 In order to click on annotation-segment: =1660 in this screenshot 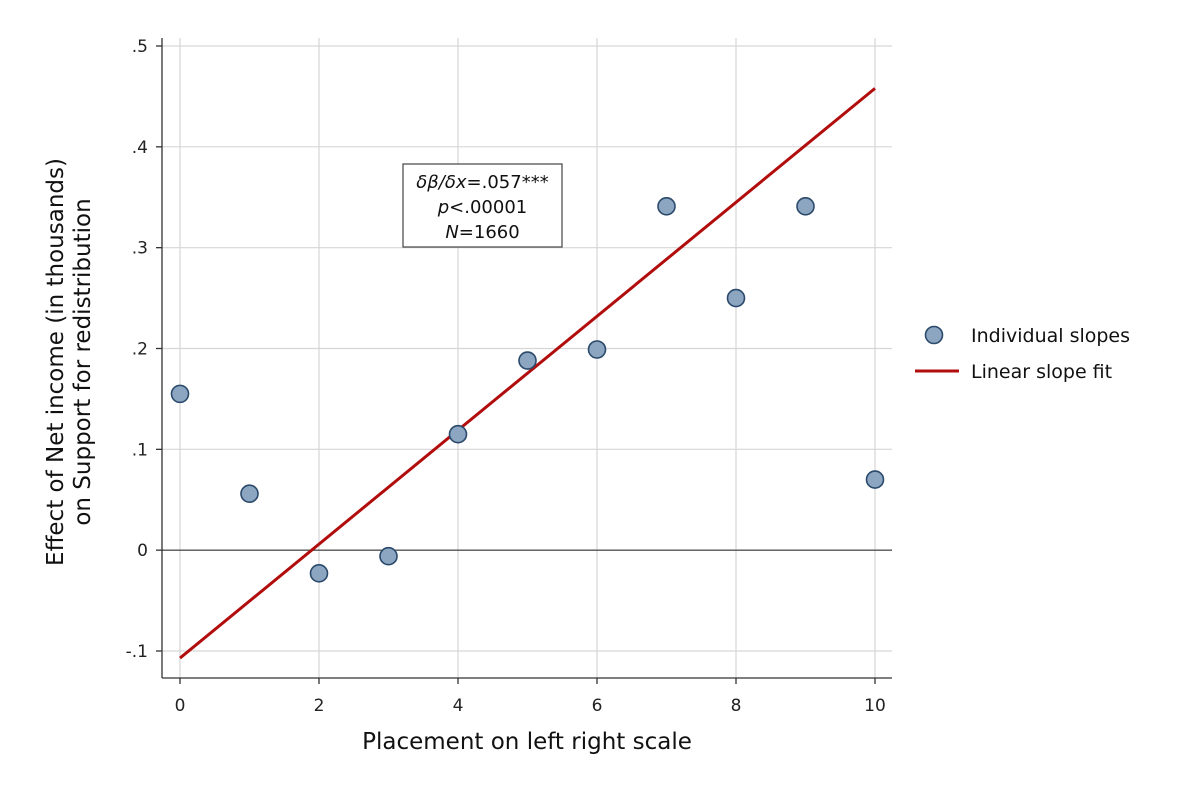, I will do `click(489, 232)`.